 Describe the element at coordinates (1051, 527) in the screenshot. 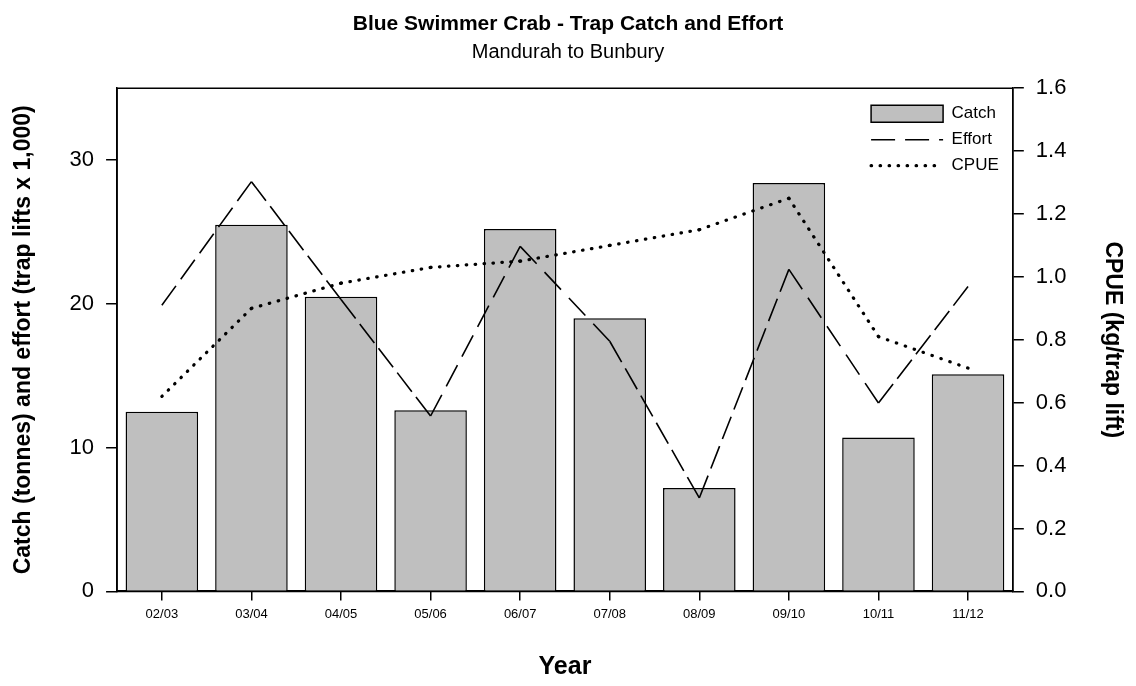

I see `y2-tick-label: 0.2` at that location.